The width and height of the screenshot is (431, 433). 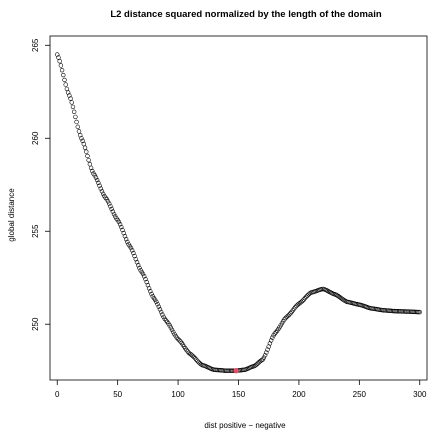 I want to click on y-tick-label: 250, so click(x=35, y=324).